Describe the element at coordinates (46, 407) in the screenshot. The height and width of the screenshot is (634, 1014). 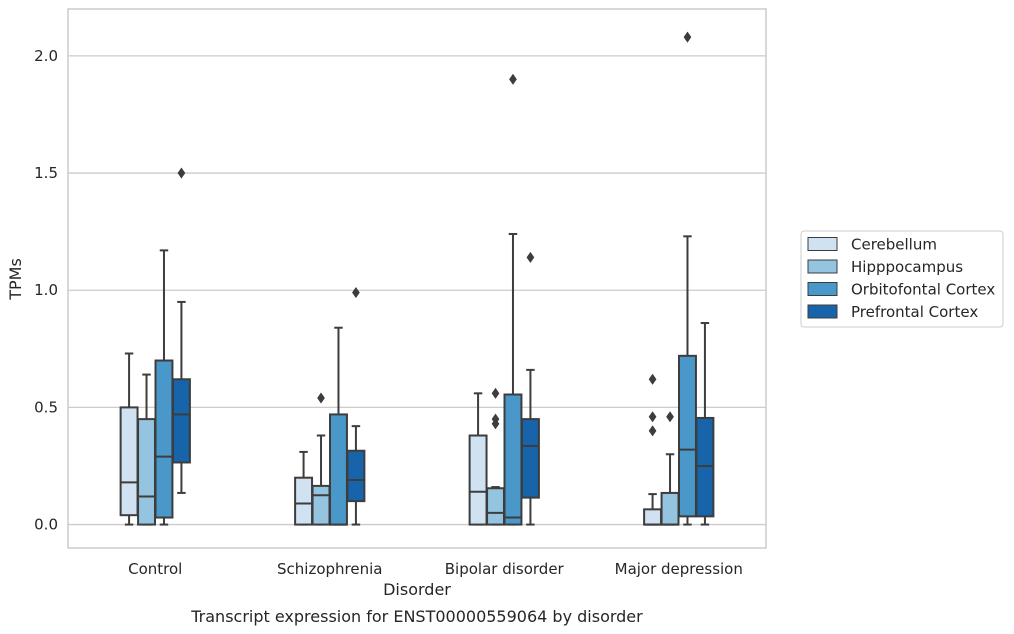
I see `y-tick-label: 0.5` at that location.